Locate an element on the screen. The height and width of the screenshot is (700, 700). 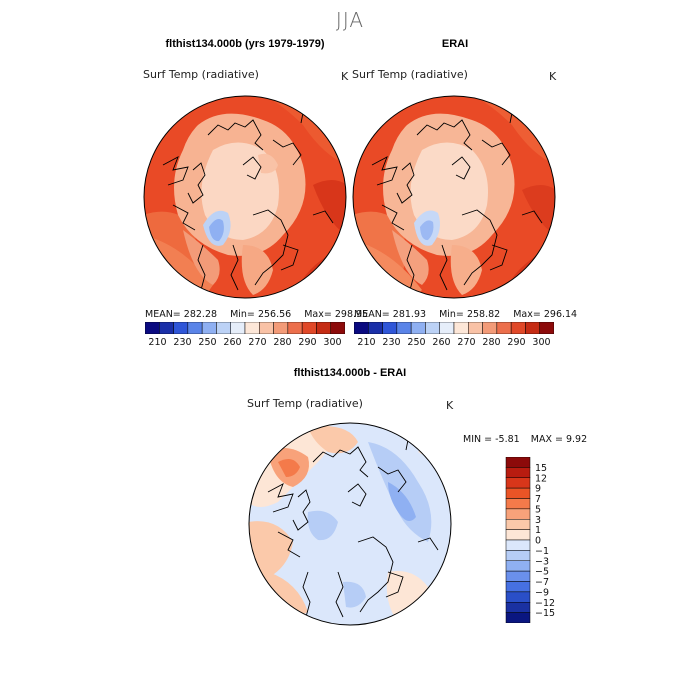
difference-title: flthist134.000b - ERAI is located at coordinates (350, 373).